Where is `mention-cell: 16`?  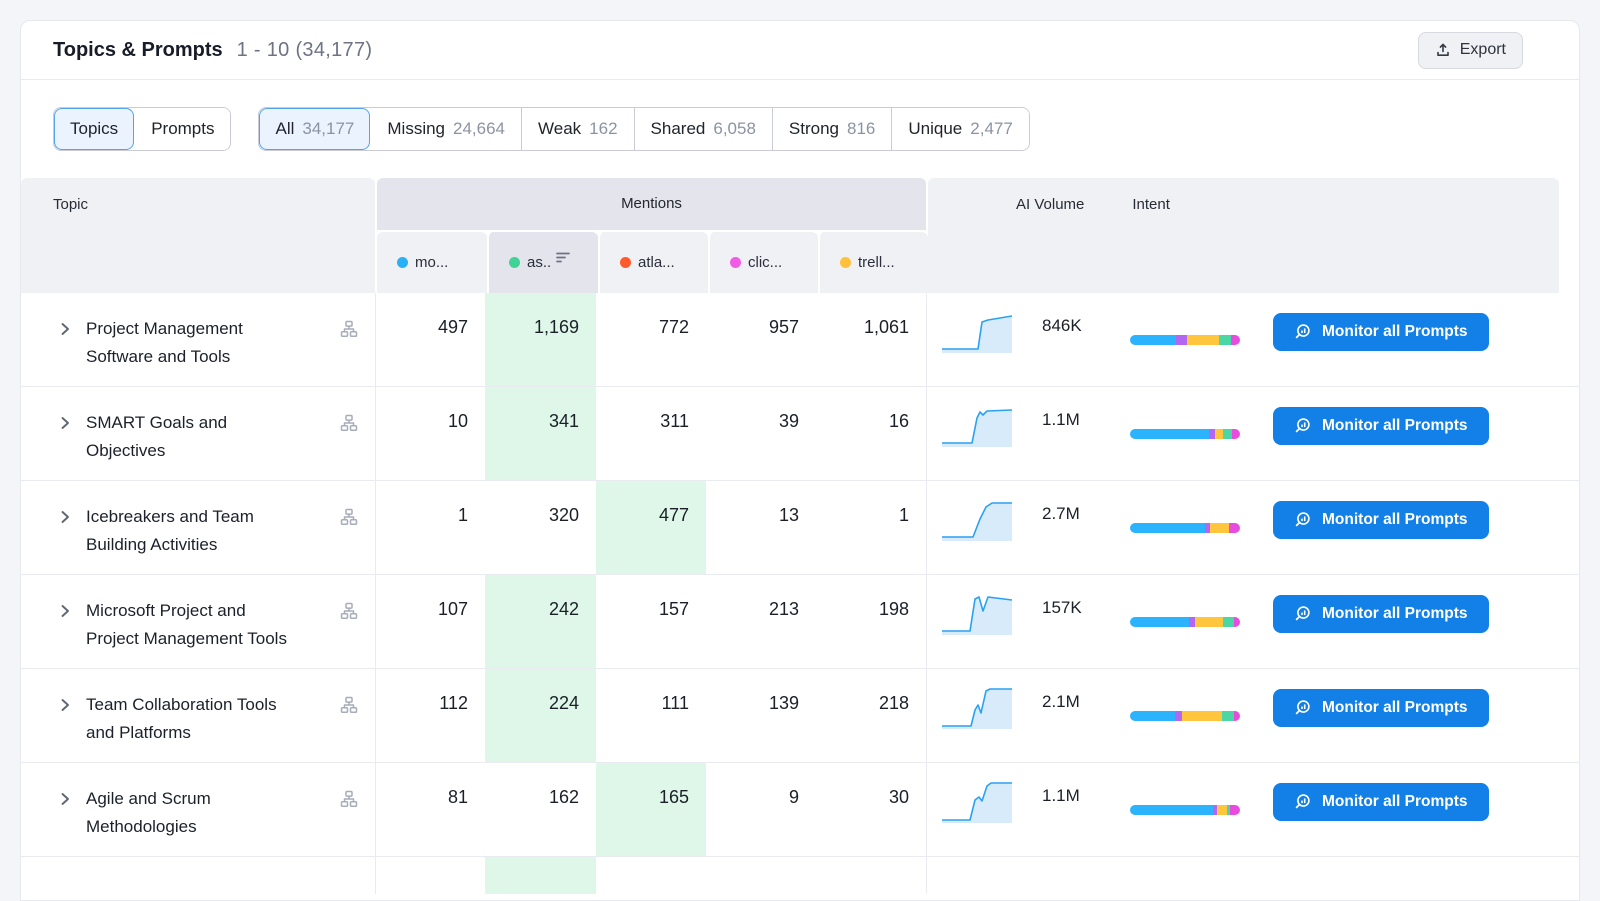 mention-cell: 16 is located at coordinates (898, 421).